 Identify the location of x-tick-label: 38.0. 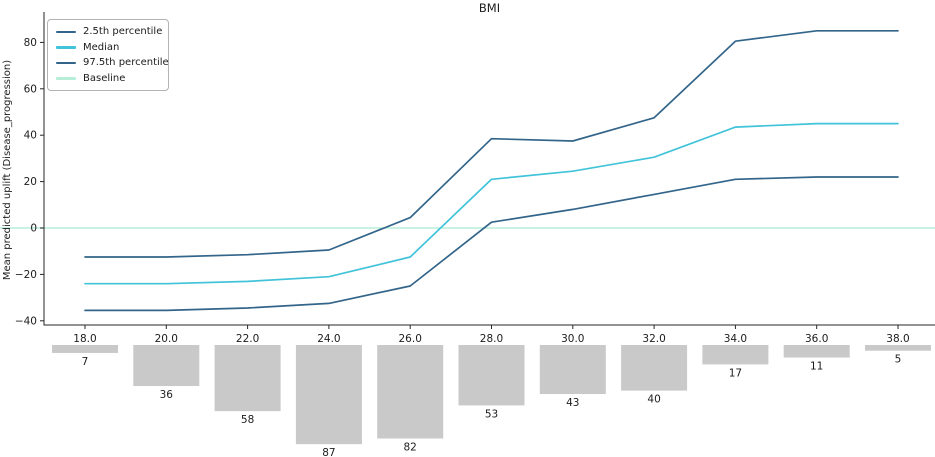
(897, 339).